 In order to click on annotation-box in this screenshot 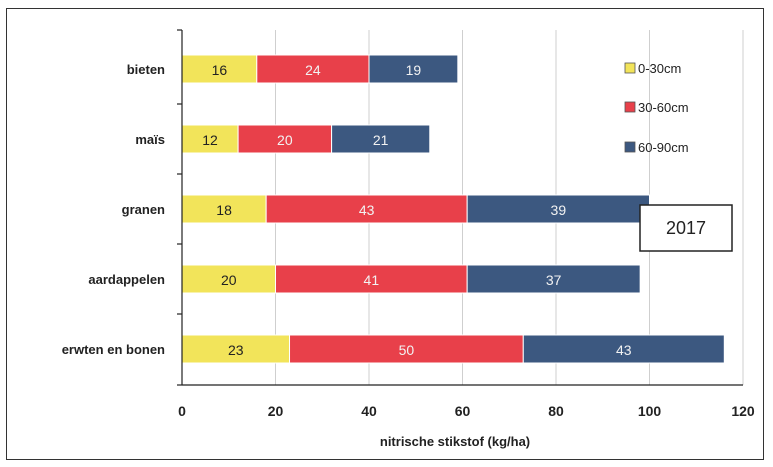, I will do `click(686, 228)`.